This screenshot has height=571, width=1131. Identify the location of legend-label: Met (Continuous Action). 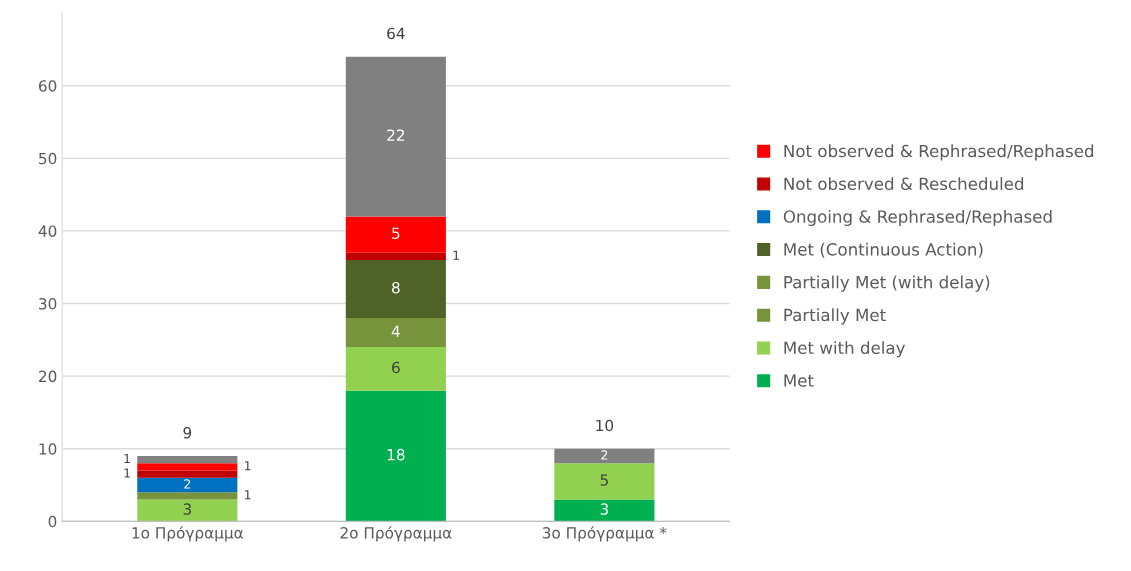
(883, 250).